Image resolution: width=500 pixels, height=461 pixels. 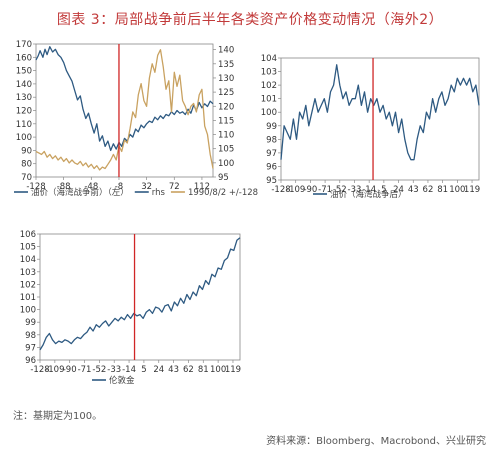 I want to click on y-right-tick-label: 110, so click(x=226, y=136).